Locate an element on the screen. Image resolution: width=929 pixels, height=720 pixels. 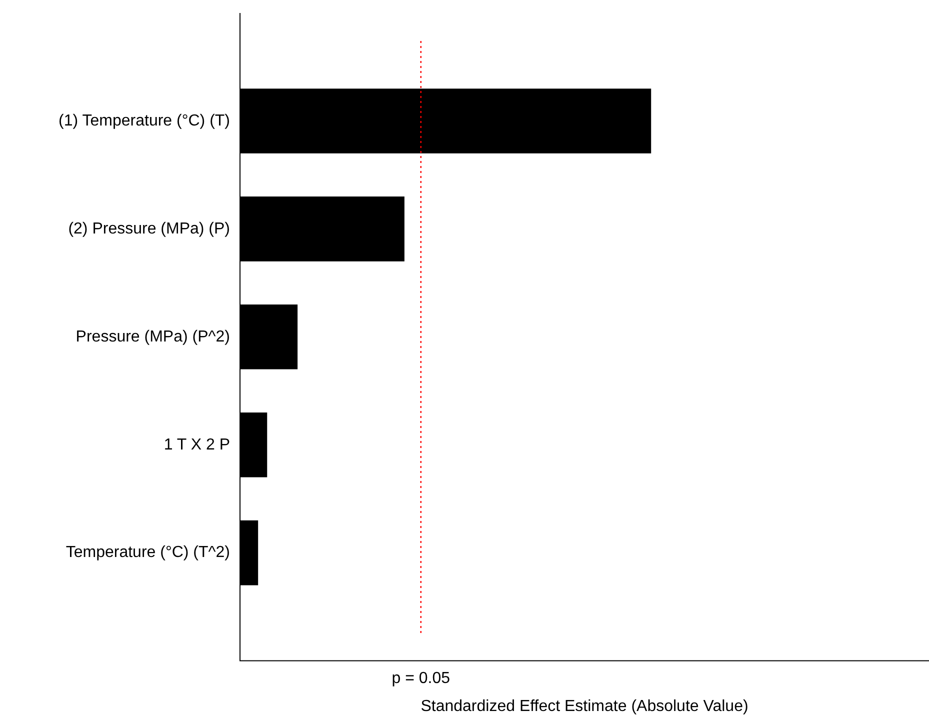
y-tick-label: (2) Pressure (MPa) (P) is located at coordinates (149, 229).